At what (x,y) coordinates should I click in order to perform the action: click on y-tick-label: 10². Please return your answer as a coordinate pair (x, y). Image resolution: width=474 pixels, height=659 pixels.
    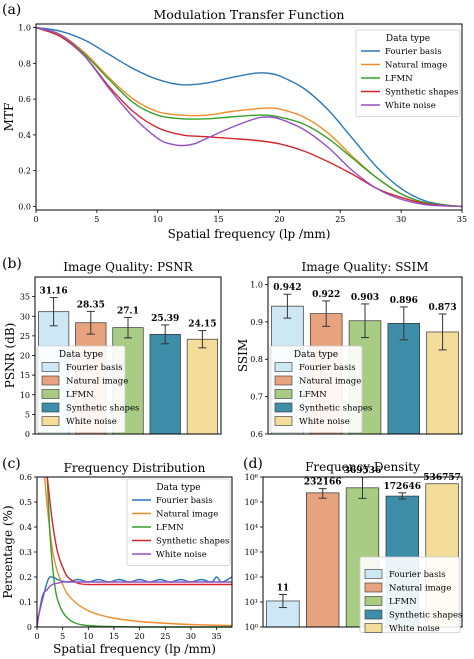
    Looking at the image, I should click on (251, 577).